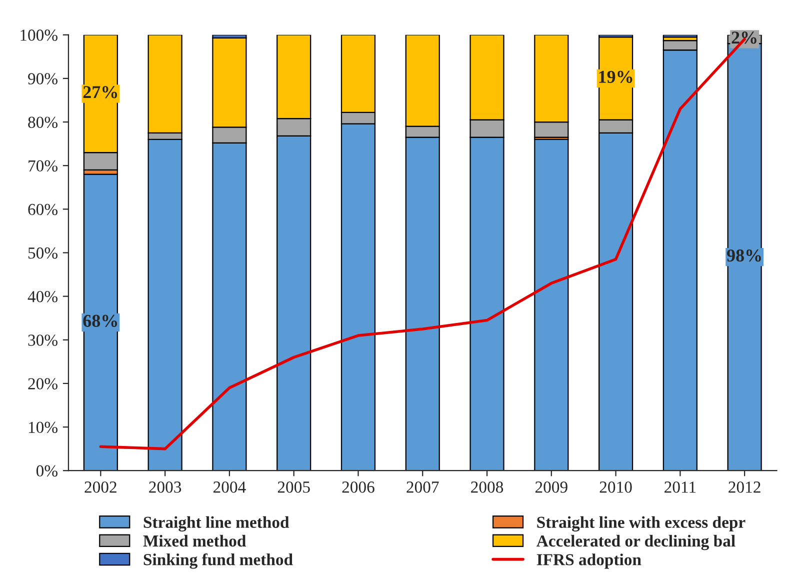 Image resolution: width=787 pixels, height=581 pixels. What do you see at coordinates (100, 92) in the screenshot?
I see `data-label: 27%` at bounding box center [100, 92].